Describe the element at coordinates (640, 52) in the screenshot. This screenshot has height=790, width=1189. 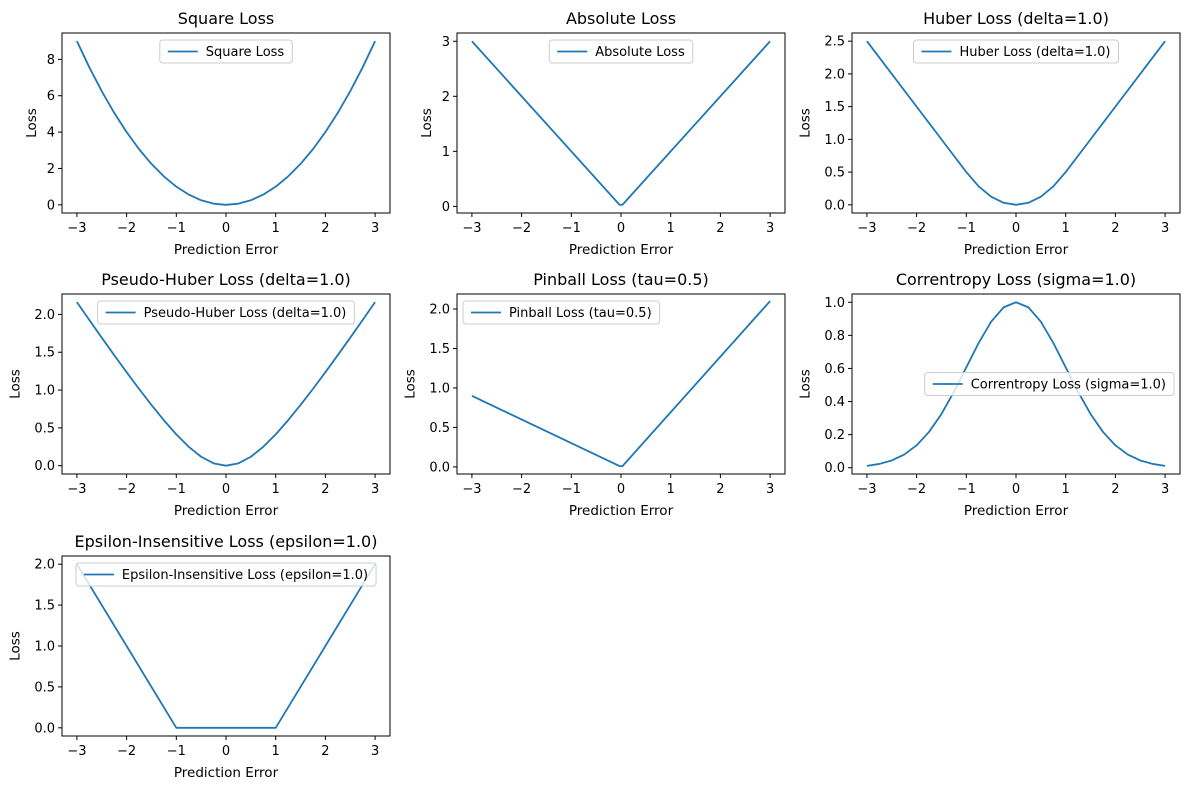
I see `legend-label: Absolute Loss` at that location.